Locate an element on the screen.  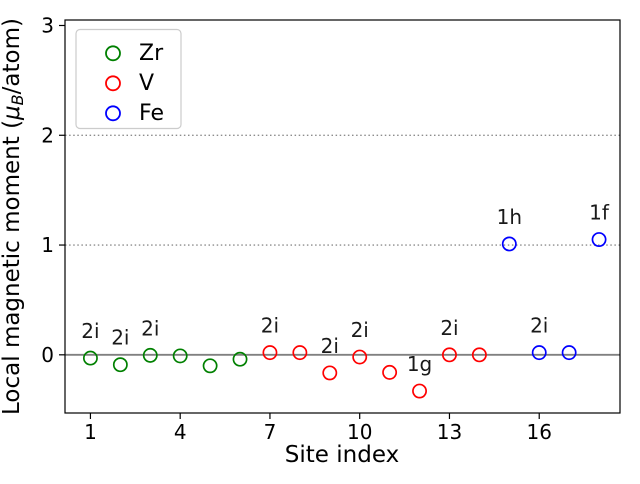
data-point-v-site10 is located at coordinates (360, 357).